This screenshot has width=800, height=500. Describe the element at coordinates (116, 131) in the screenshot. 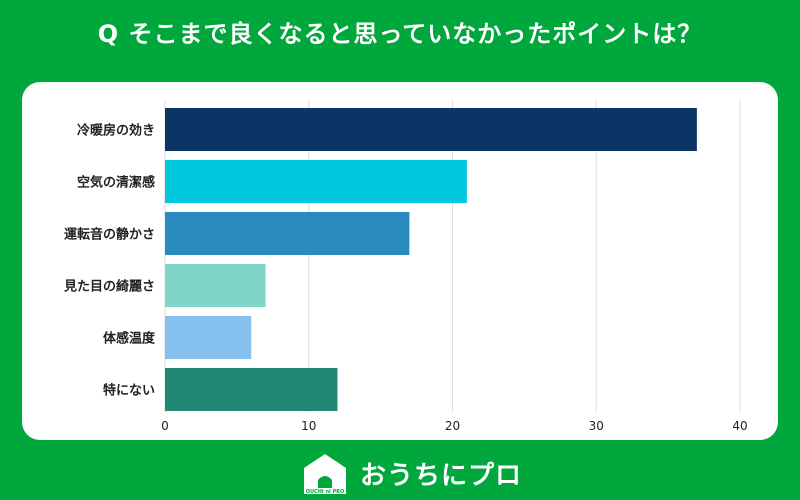

I see `category-label: 冷暖房の効き` at that location.